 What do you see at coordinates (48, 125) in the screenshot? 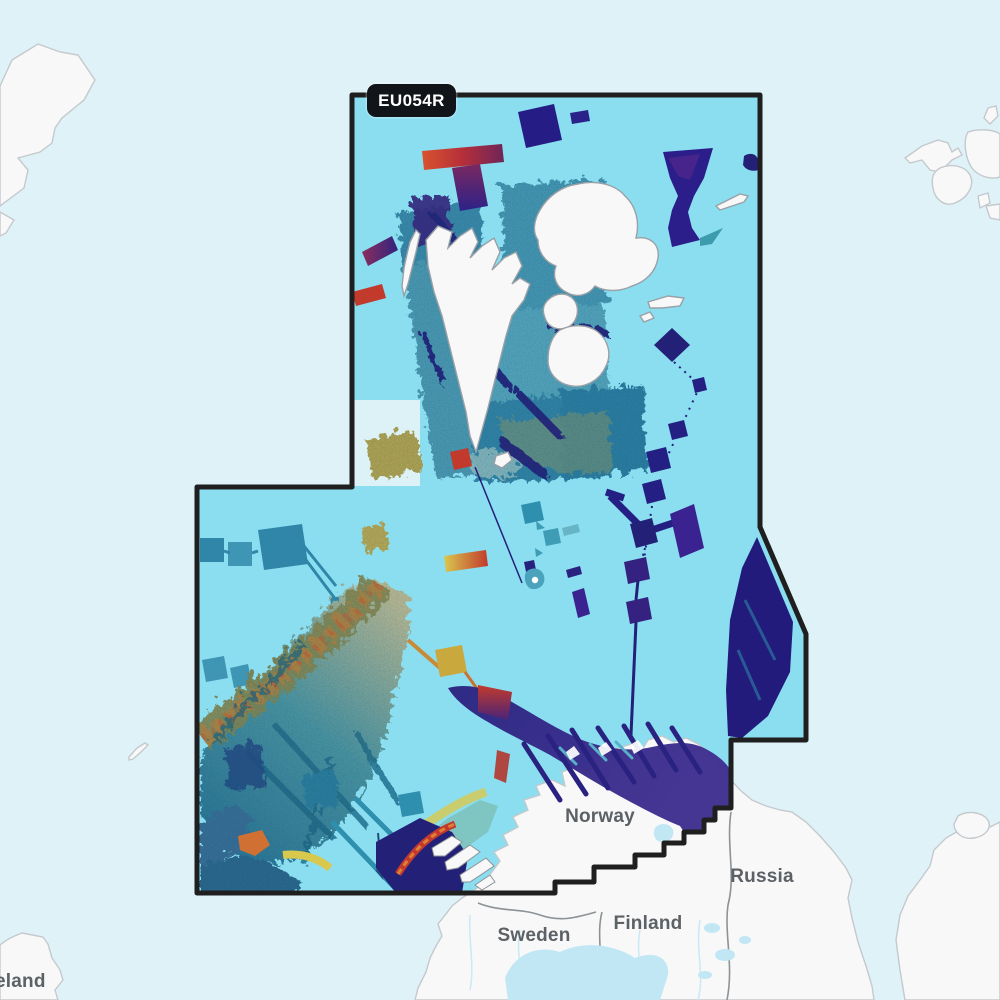
I see `greenland-land` at bounding box center [48, 125].